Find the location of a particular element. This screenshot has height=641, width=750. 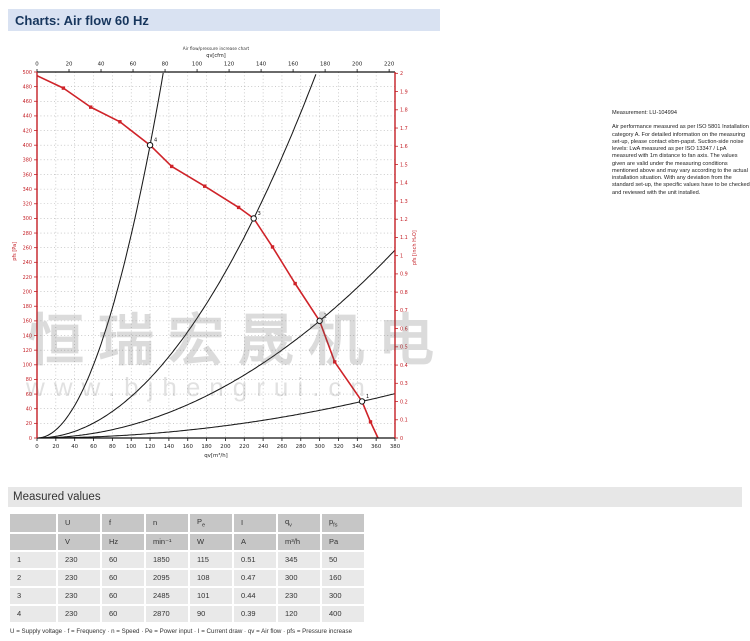

svg-text: 300 is located at coordinates (319, 447).